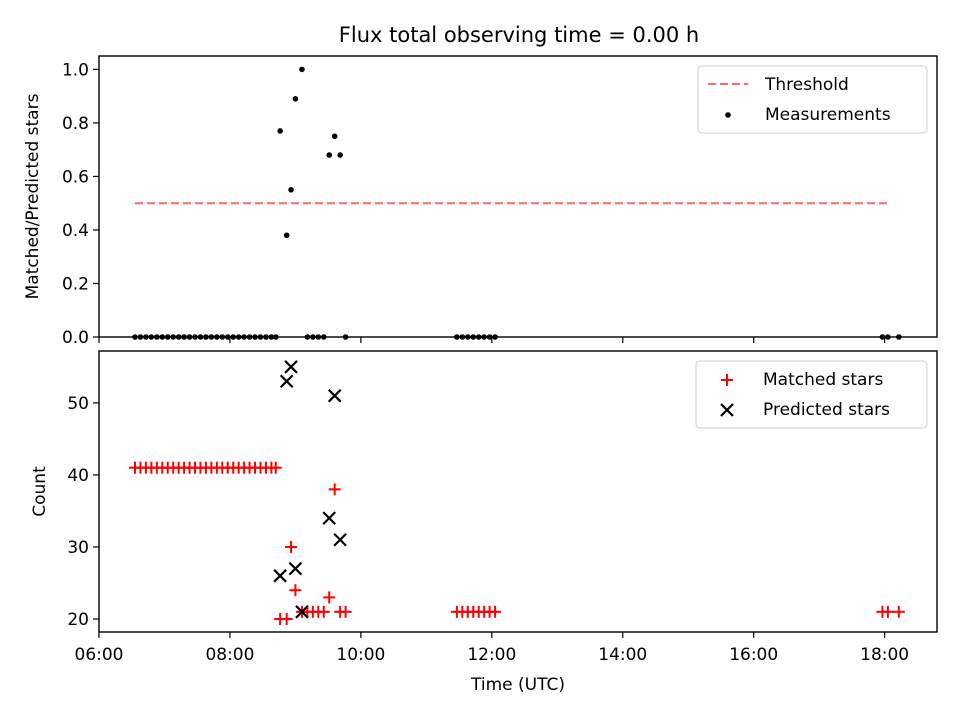 The width and height of the screenshot is (960, 720). I want to click on y-tick-label: 0.4, so click(75, 231).